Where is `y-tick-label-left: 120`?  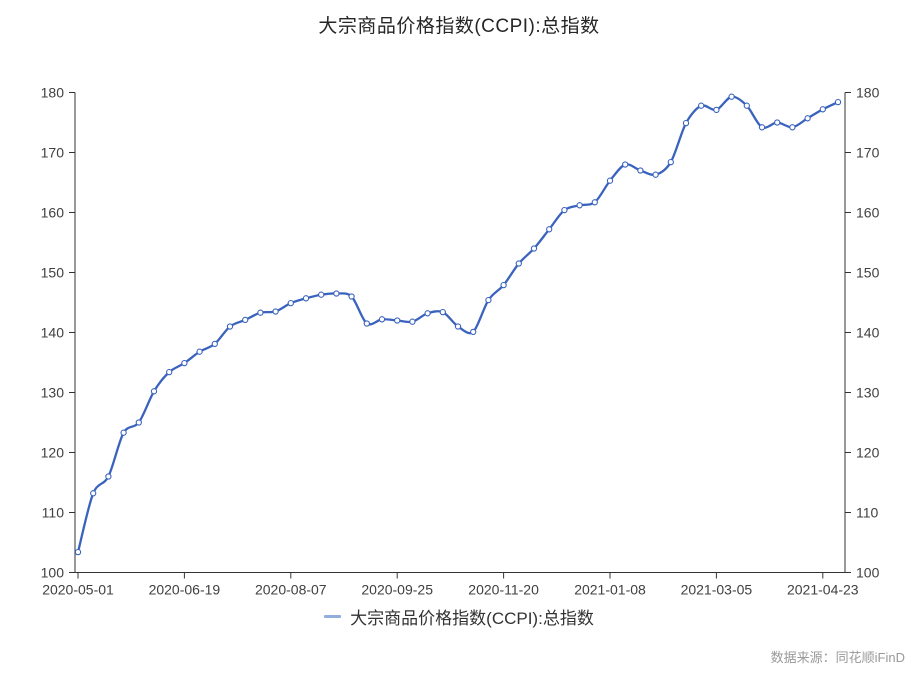
y-tick-label-left: 120 is located at coordinates (53, 453).